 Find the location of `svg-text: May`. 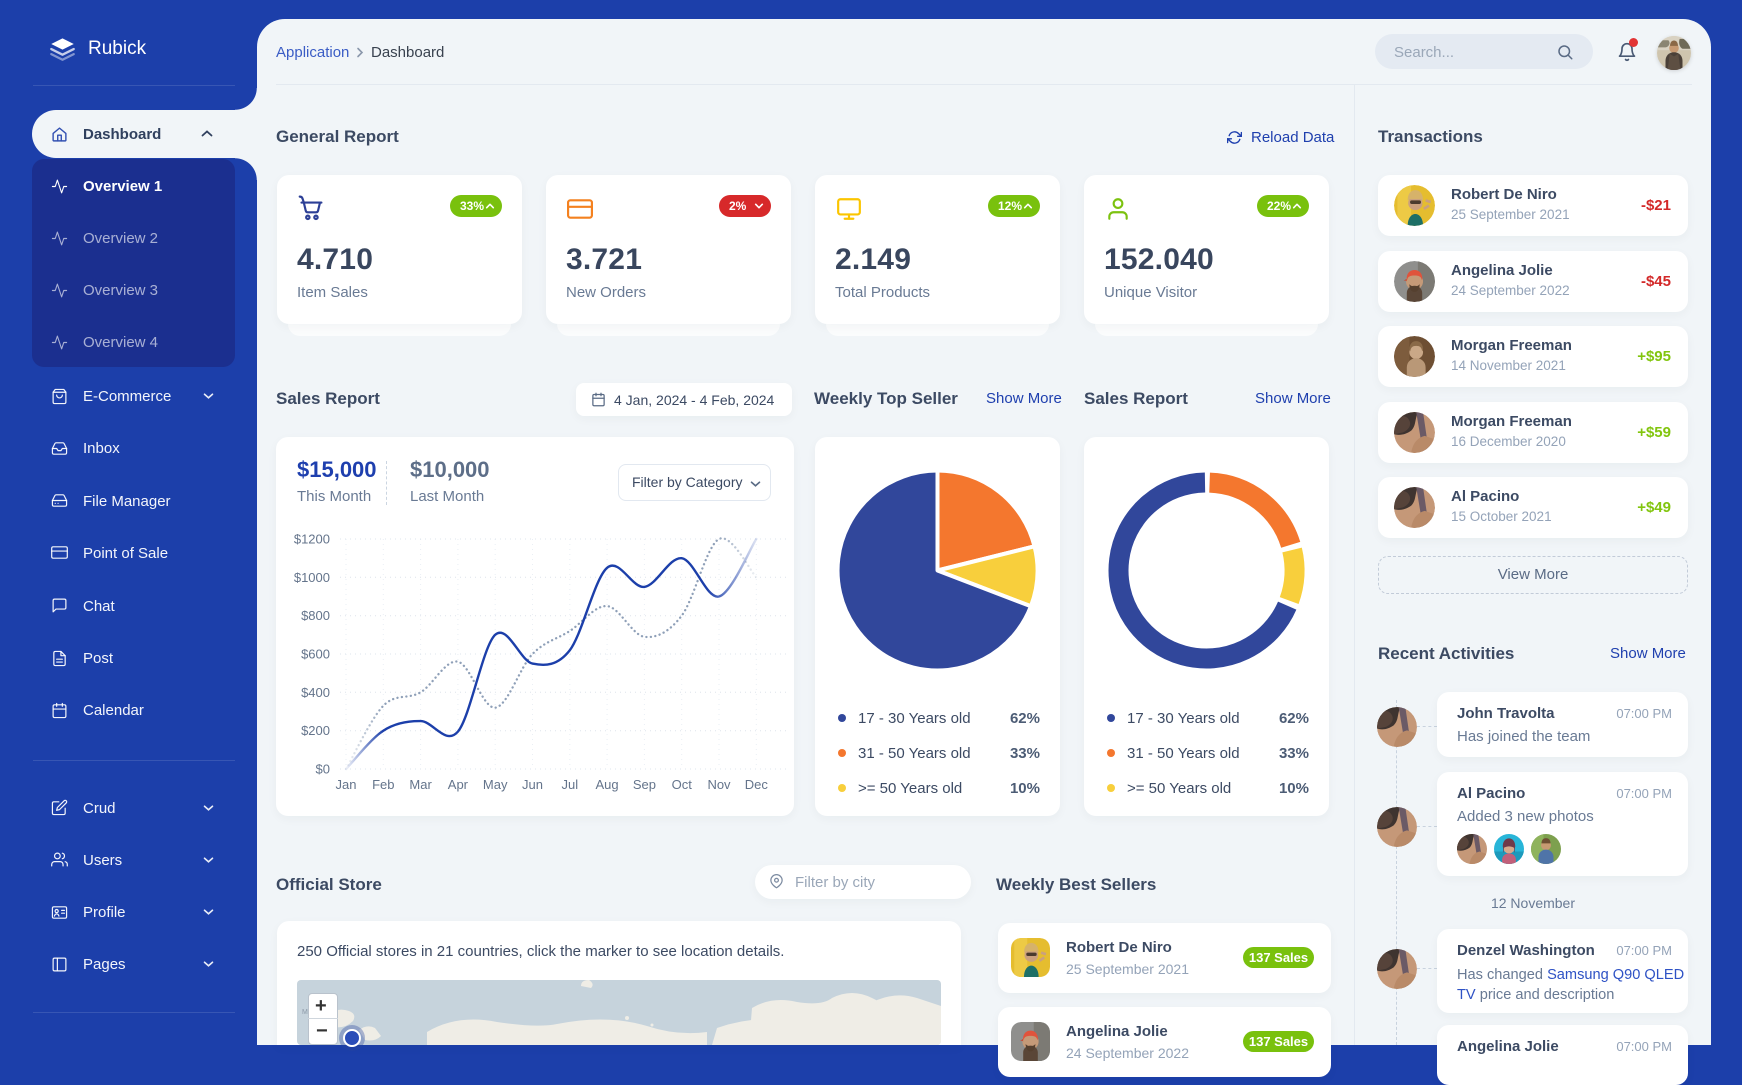

svg-text: May is located at coordinates (495, 784).